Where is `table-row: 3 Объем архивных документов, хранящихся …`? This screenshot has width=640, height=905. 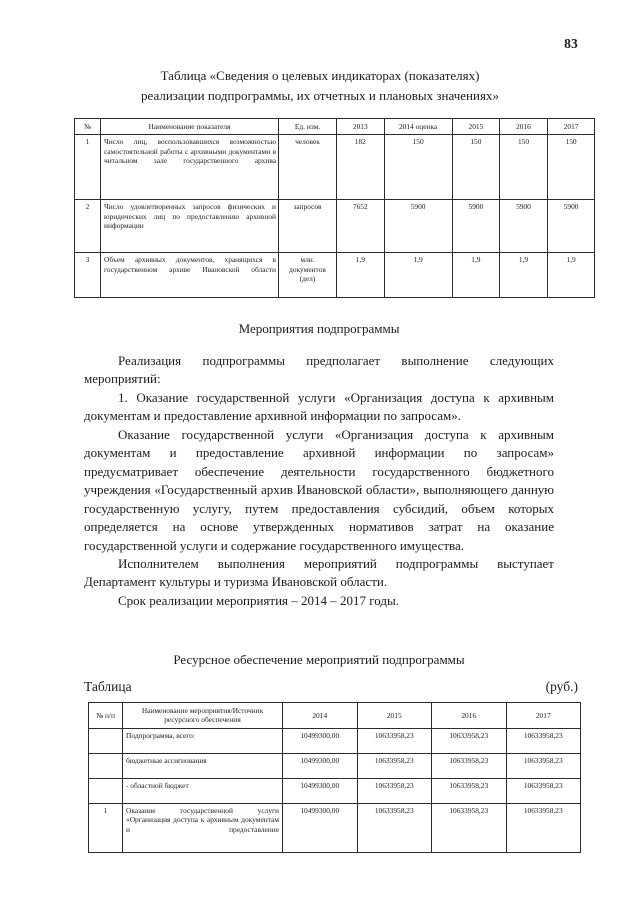
table-row: 3 Объем архивных документов, хранящихся … is located at coordinates (335, 275).